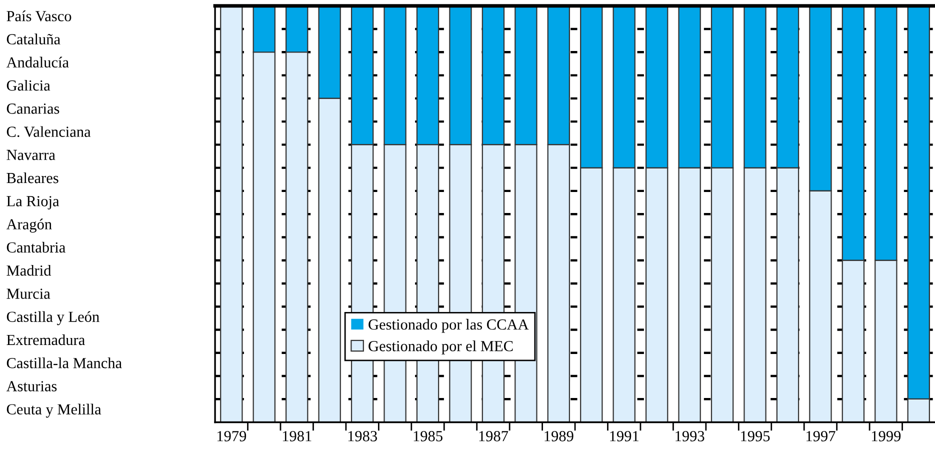  I want to click on text: Castilla-la Mancha, so click(64, 362).